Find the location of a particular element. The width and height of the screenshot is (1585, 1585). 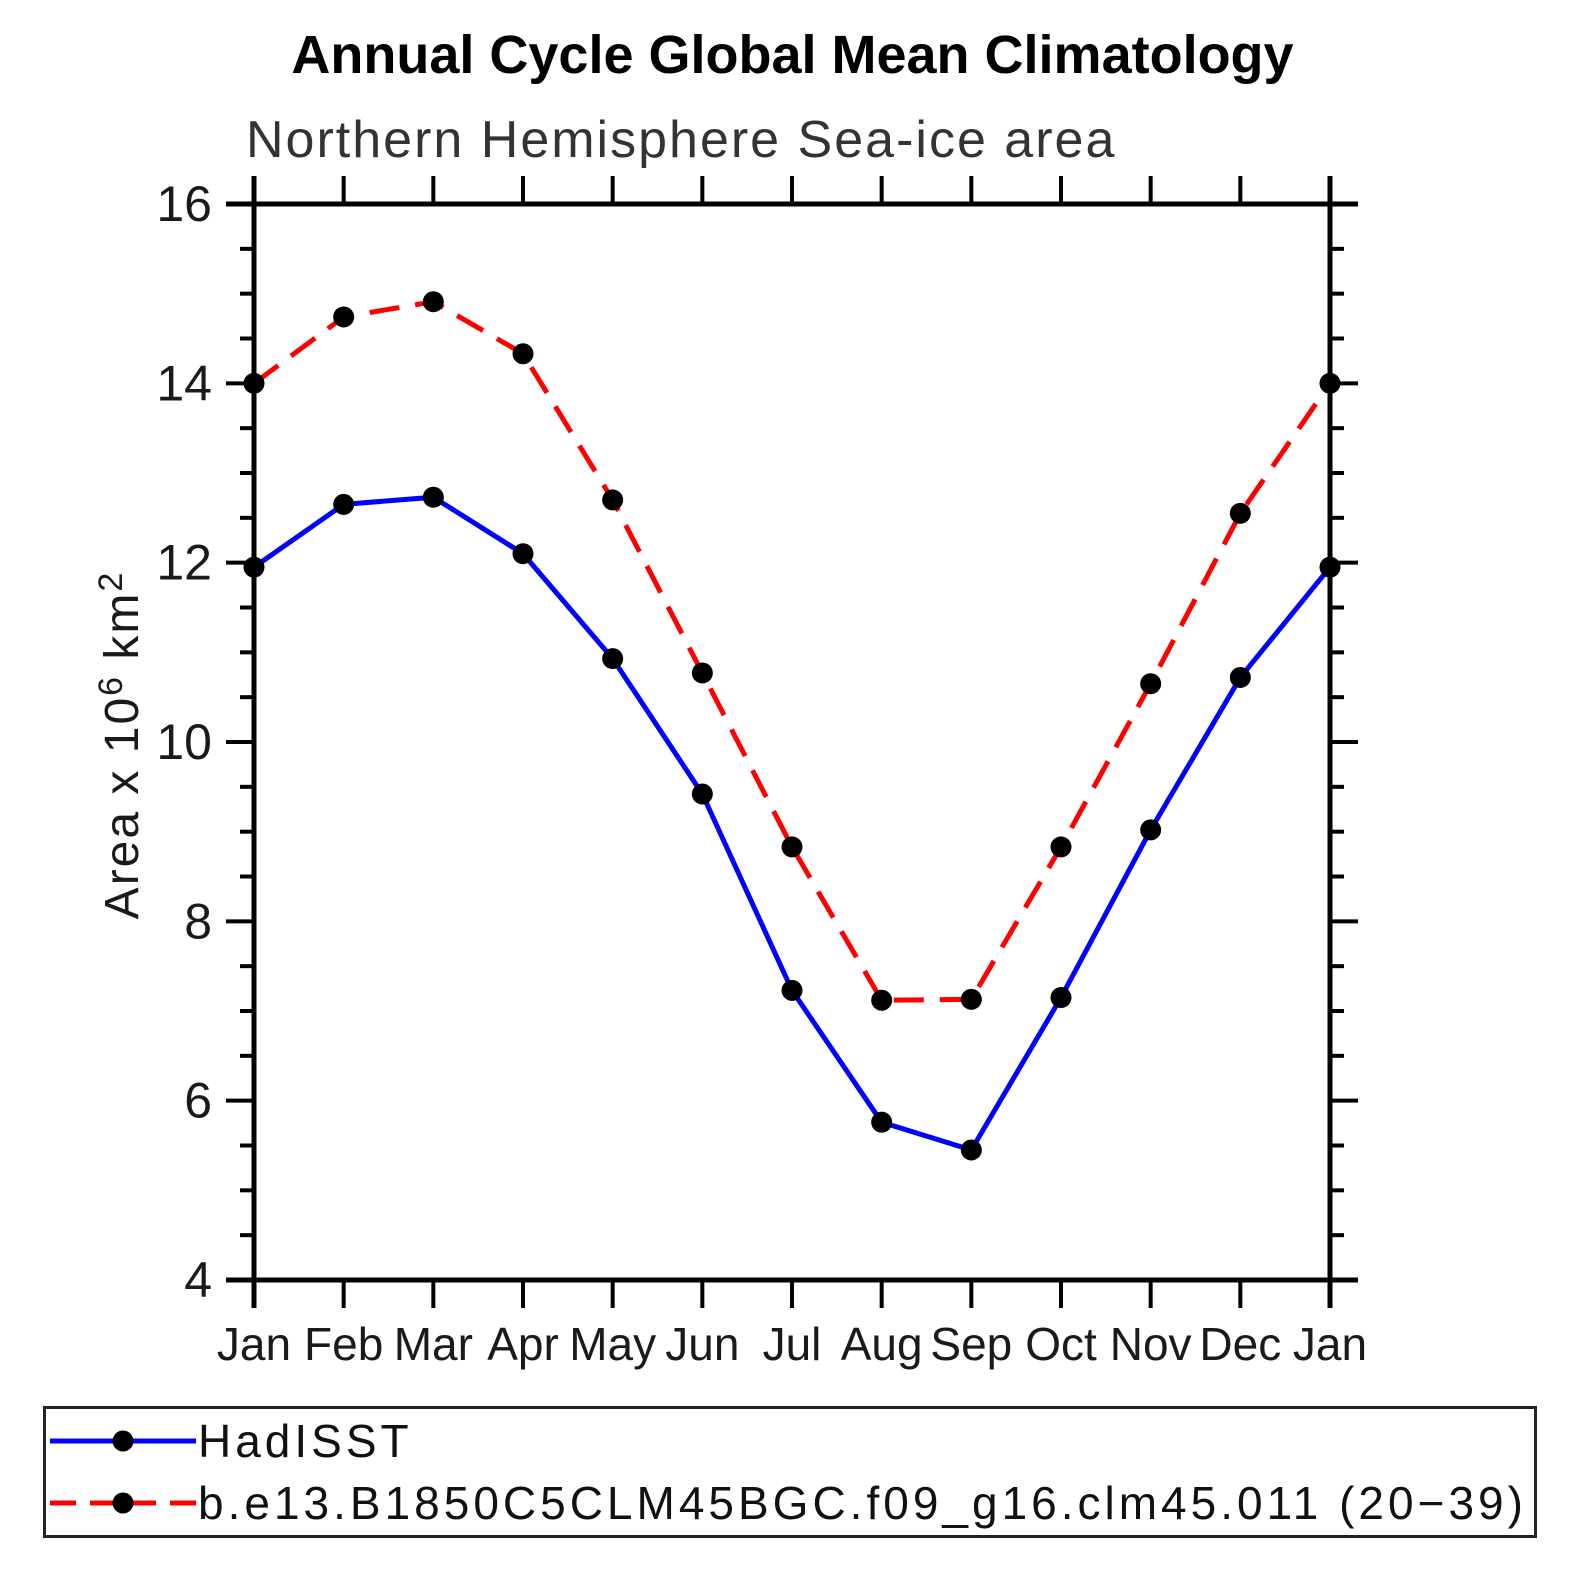

x-tick-label: Sep is located at coordinates (971, 1344).